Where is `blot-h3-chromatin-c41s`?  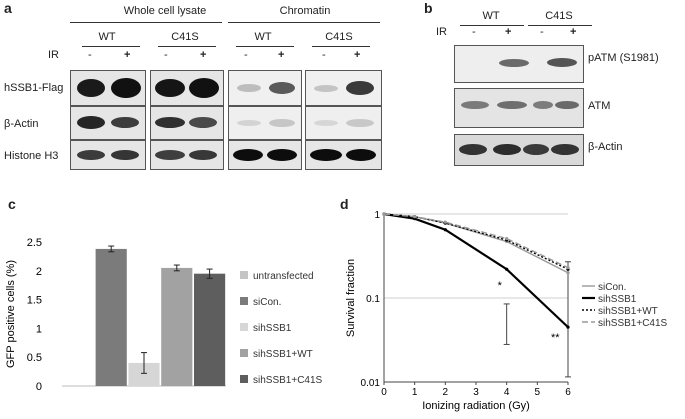
blot-h3-chromatin-c41s is located at coordinates (343, 155).